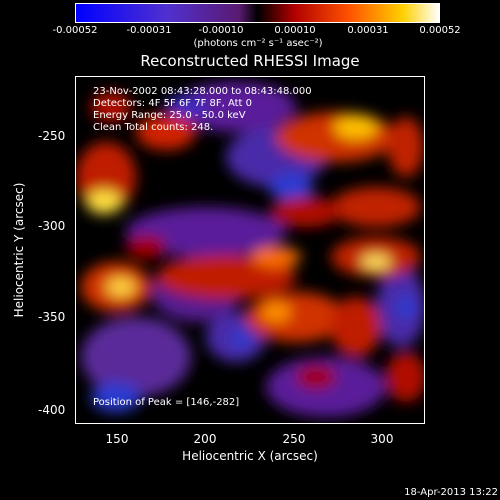 This screenshot has height=500, width=500. I want to click on colorbar-tick: -0.00031, so click(149, 30).